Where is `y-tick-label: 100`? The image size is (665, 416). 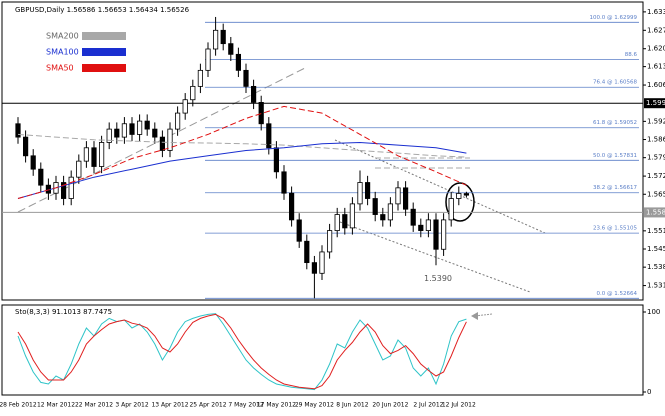 y-tick-label: 100 is located at coordinates (653, 312).